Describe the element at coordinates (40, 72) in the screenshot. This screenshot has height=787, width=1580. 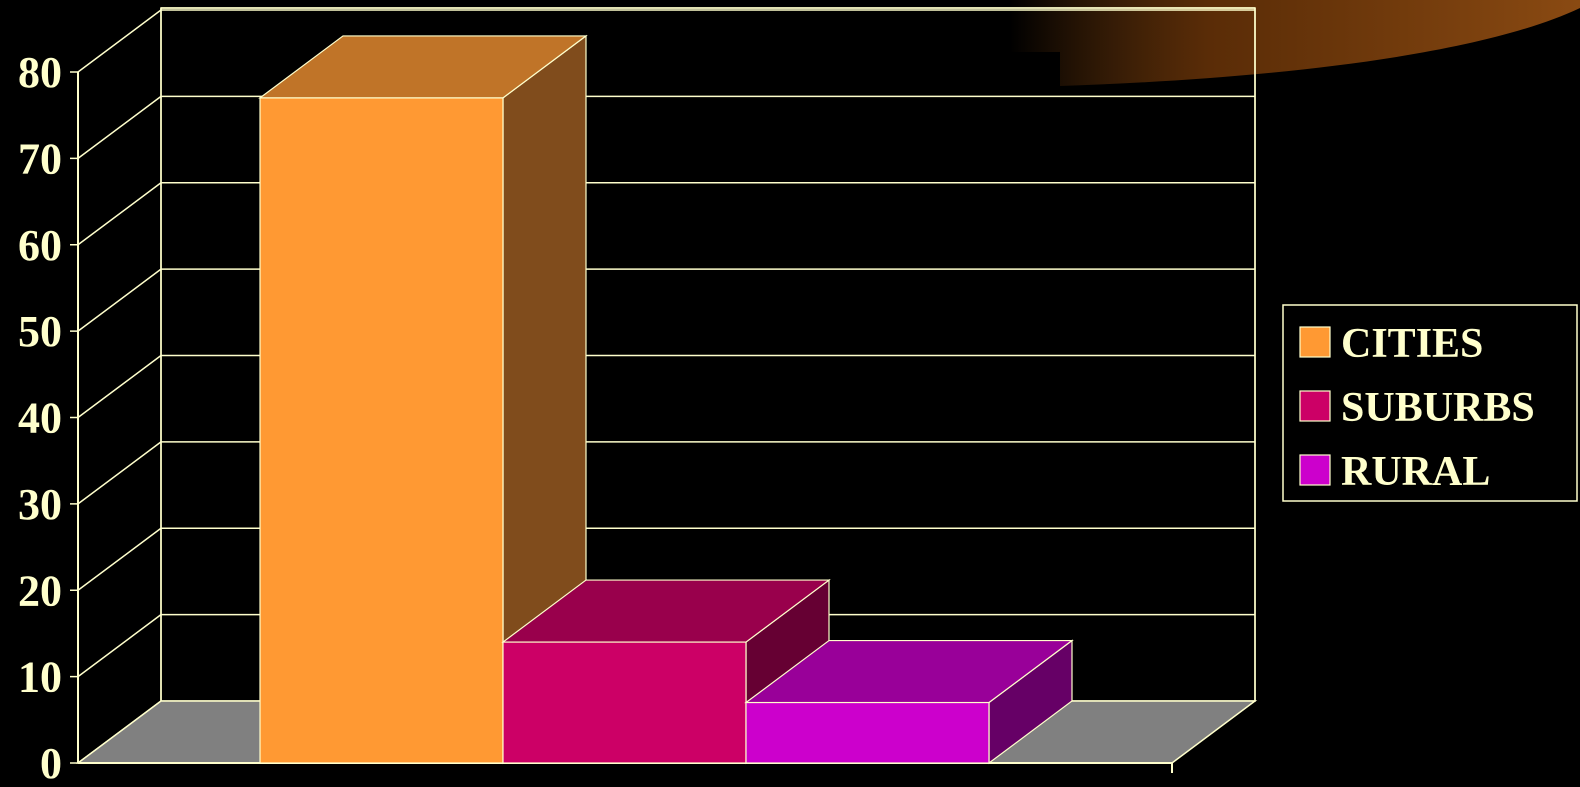
I see `y-tick-label: 80` at that location.